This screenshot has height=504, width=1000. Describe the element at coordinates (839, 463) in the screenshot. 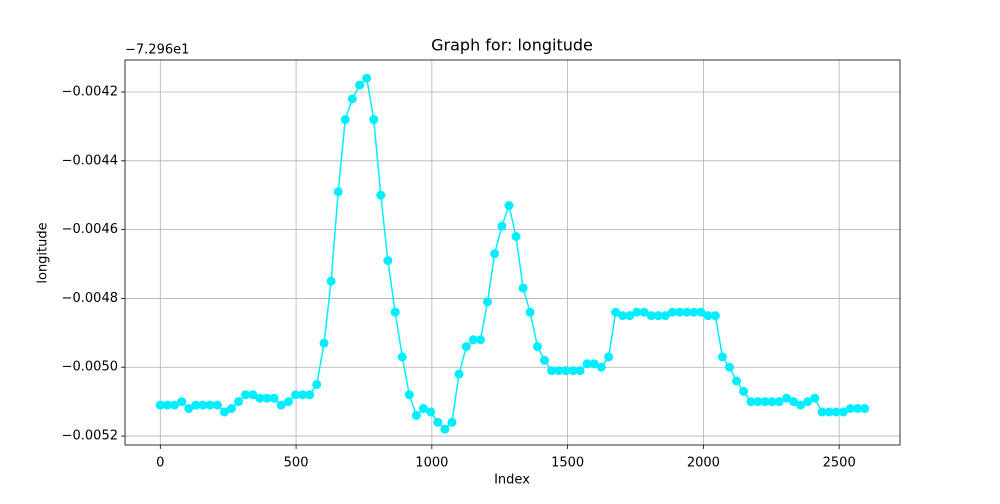

I see `x-tick-label: 2500` at that location.